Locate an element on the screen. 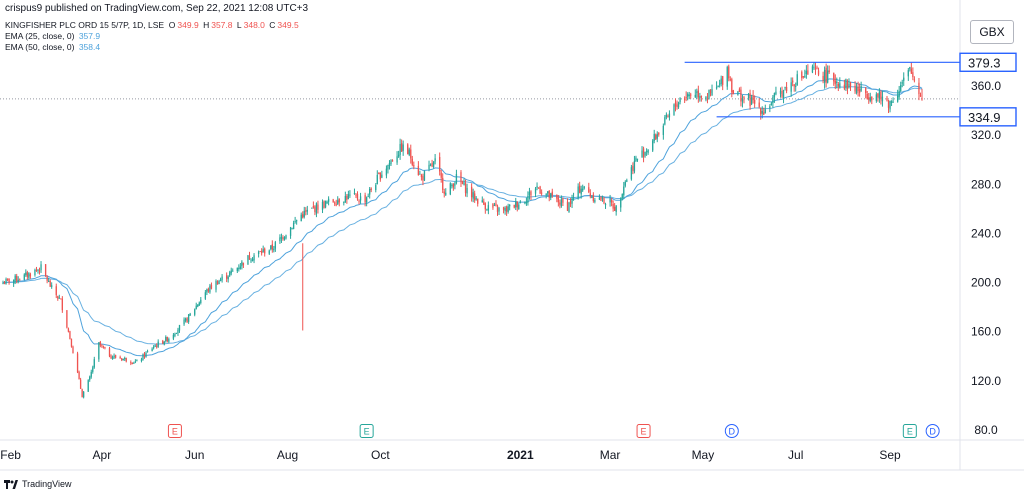  currency-button: GBX is located at coordinates (992, 32).